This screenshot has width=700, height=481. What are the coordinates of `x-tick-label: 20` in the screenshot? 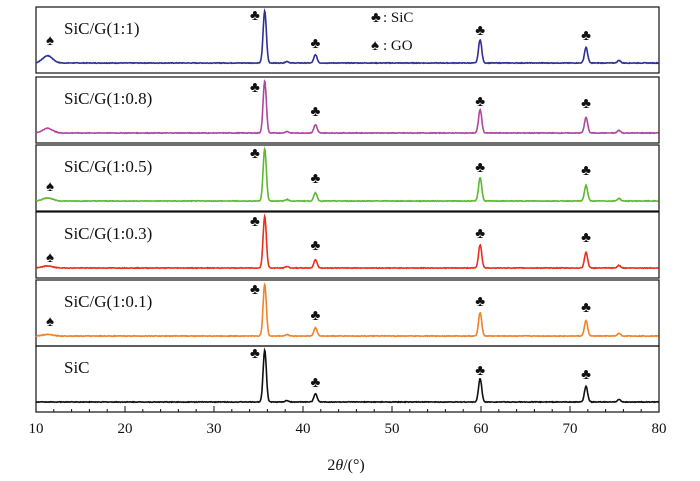 It's located at (125, 429).